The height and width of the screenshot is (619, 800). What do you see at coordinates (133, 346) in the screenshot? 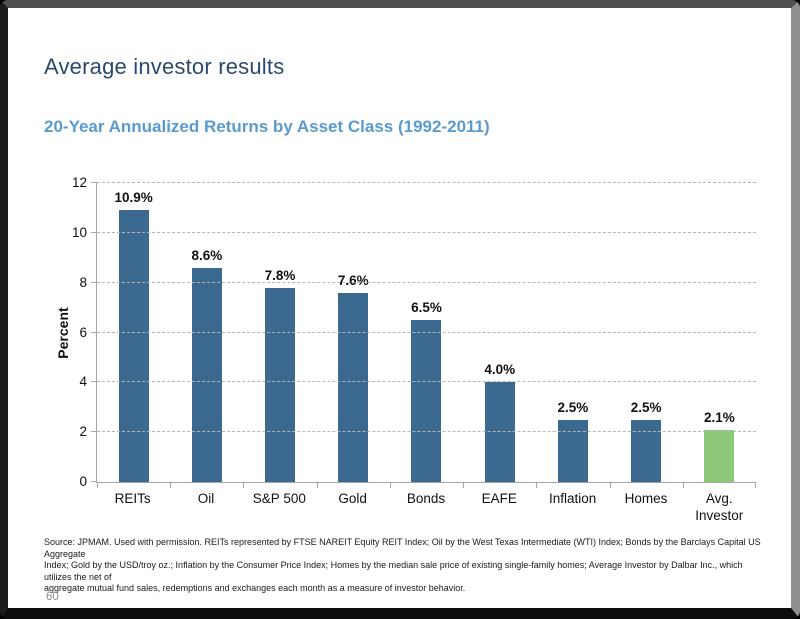
I see `bar-reits` at bounding box center [133, 346].